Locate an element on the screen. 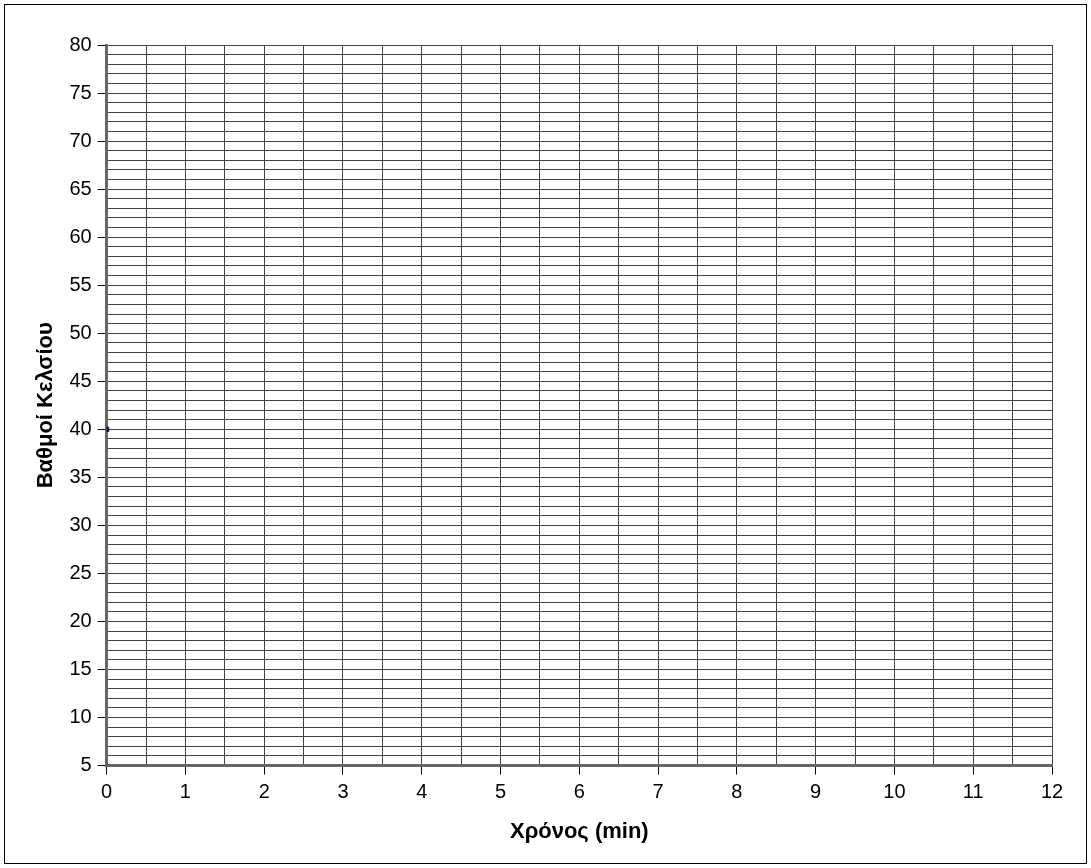 The image size is (1091, 868). y-axis-title: Βαθμοί Κελσίου is located at coordinates (45, 405).